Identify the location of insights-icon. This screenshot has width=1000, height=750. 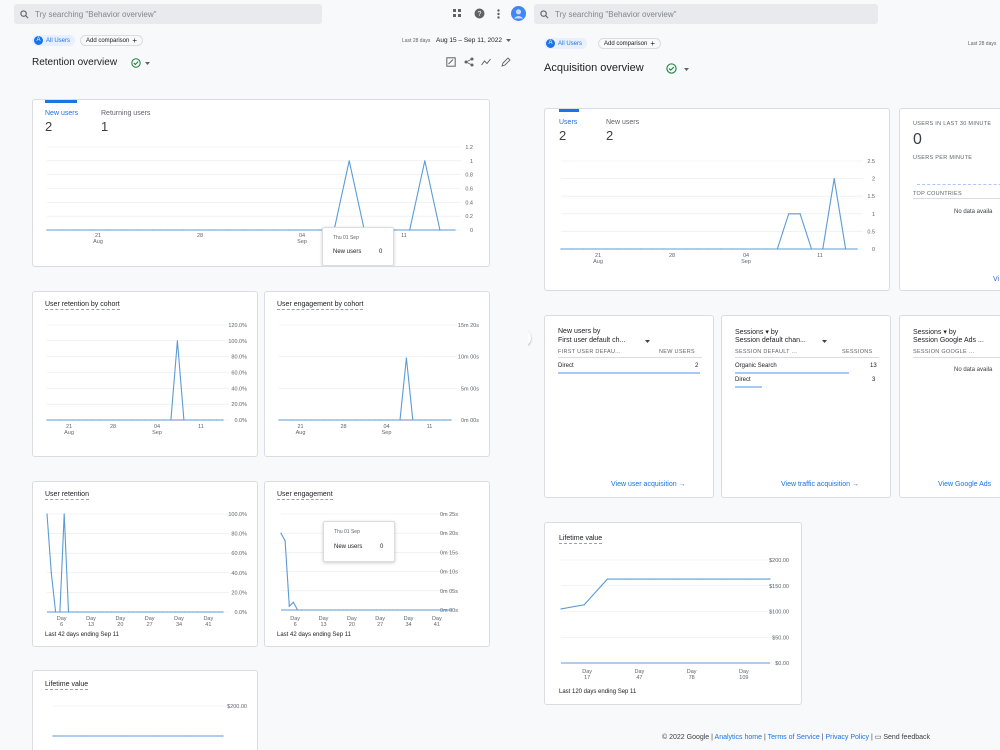
(486, 62).